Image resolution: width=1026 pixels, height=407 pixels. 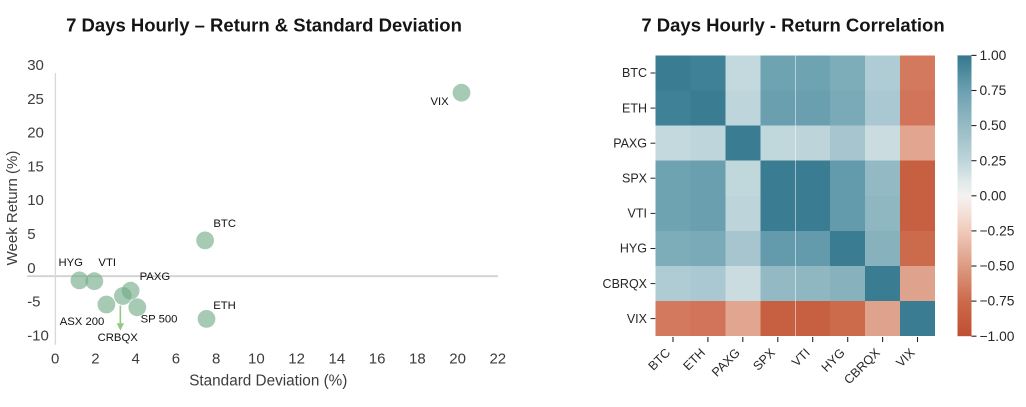 I want to click on svg-text: 12, so click(x=296, y=358).